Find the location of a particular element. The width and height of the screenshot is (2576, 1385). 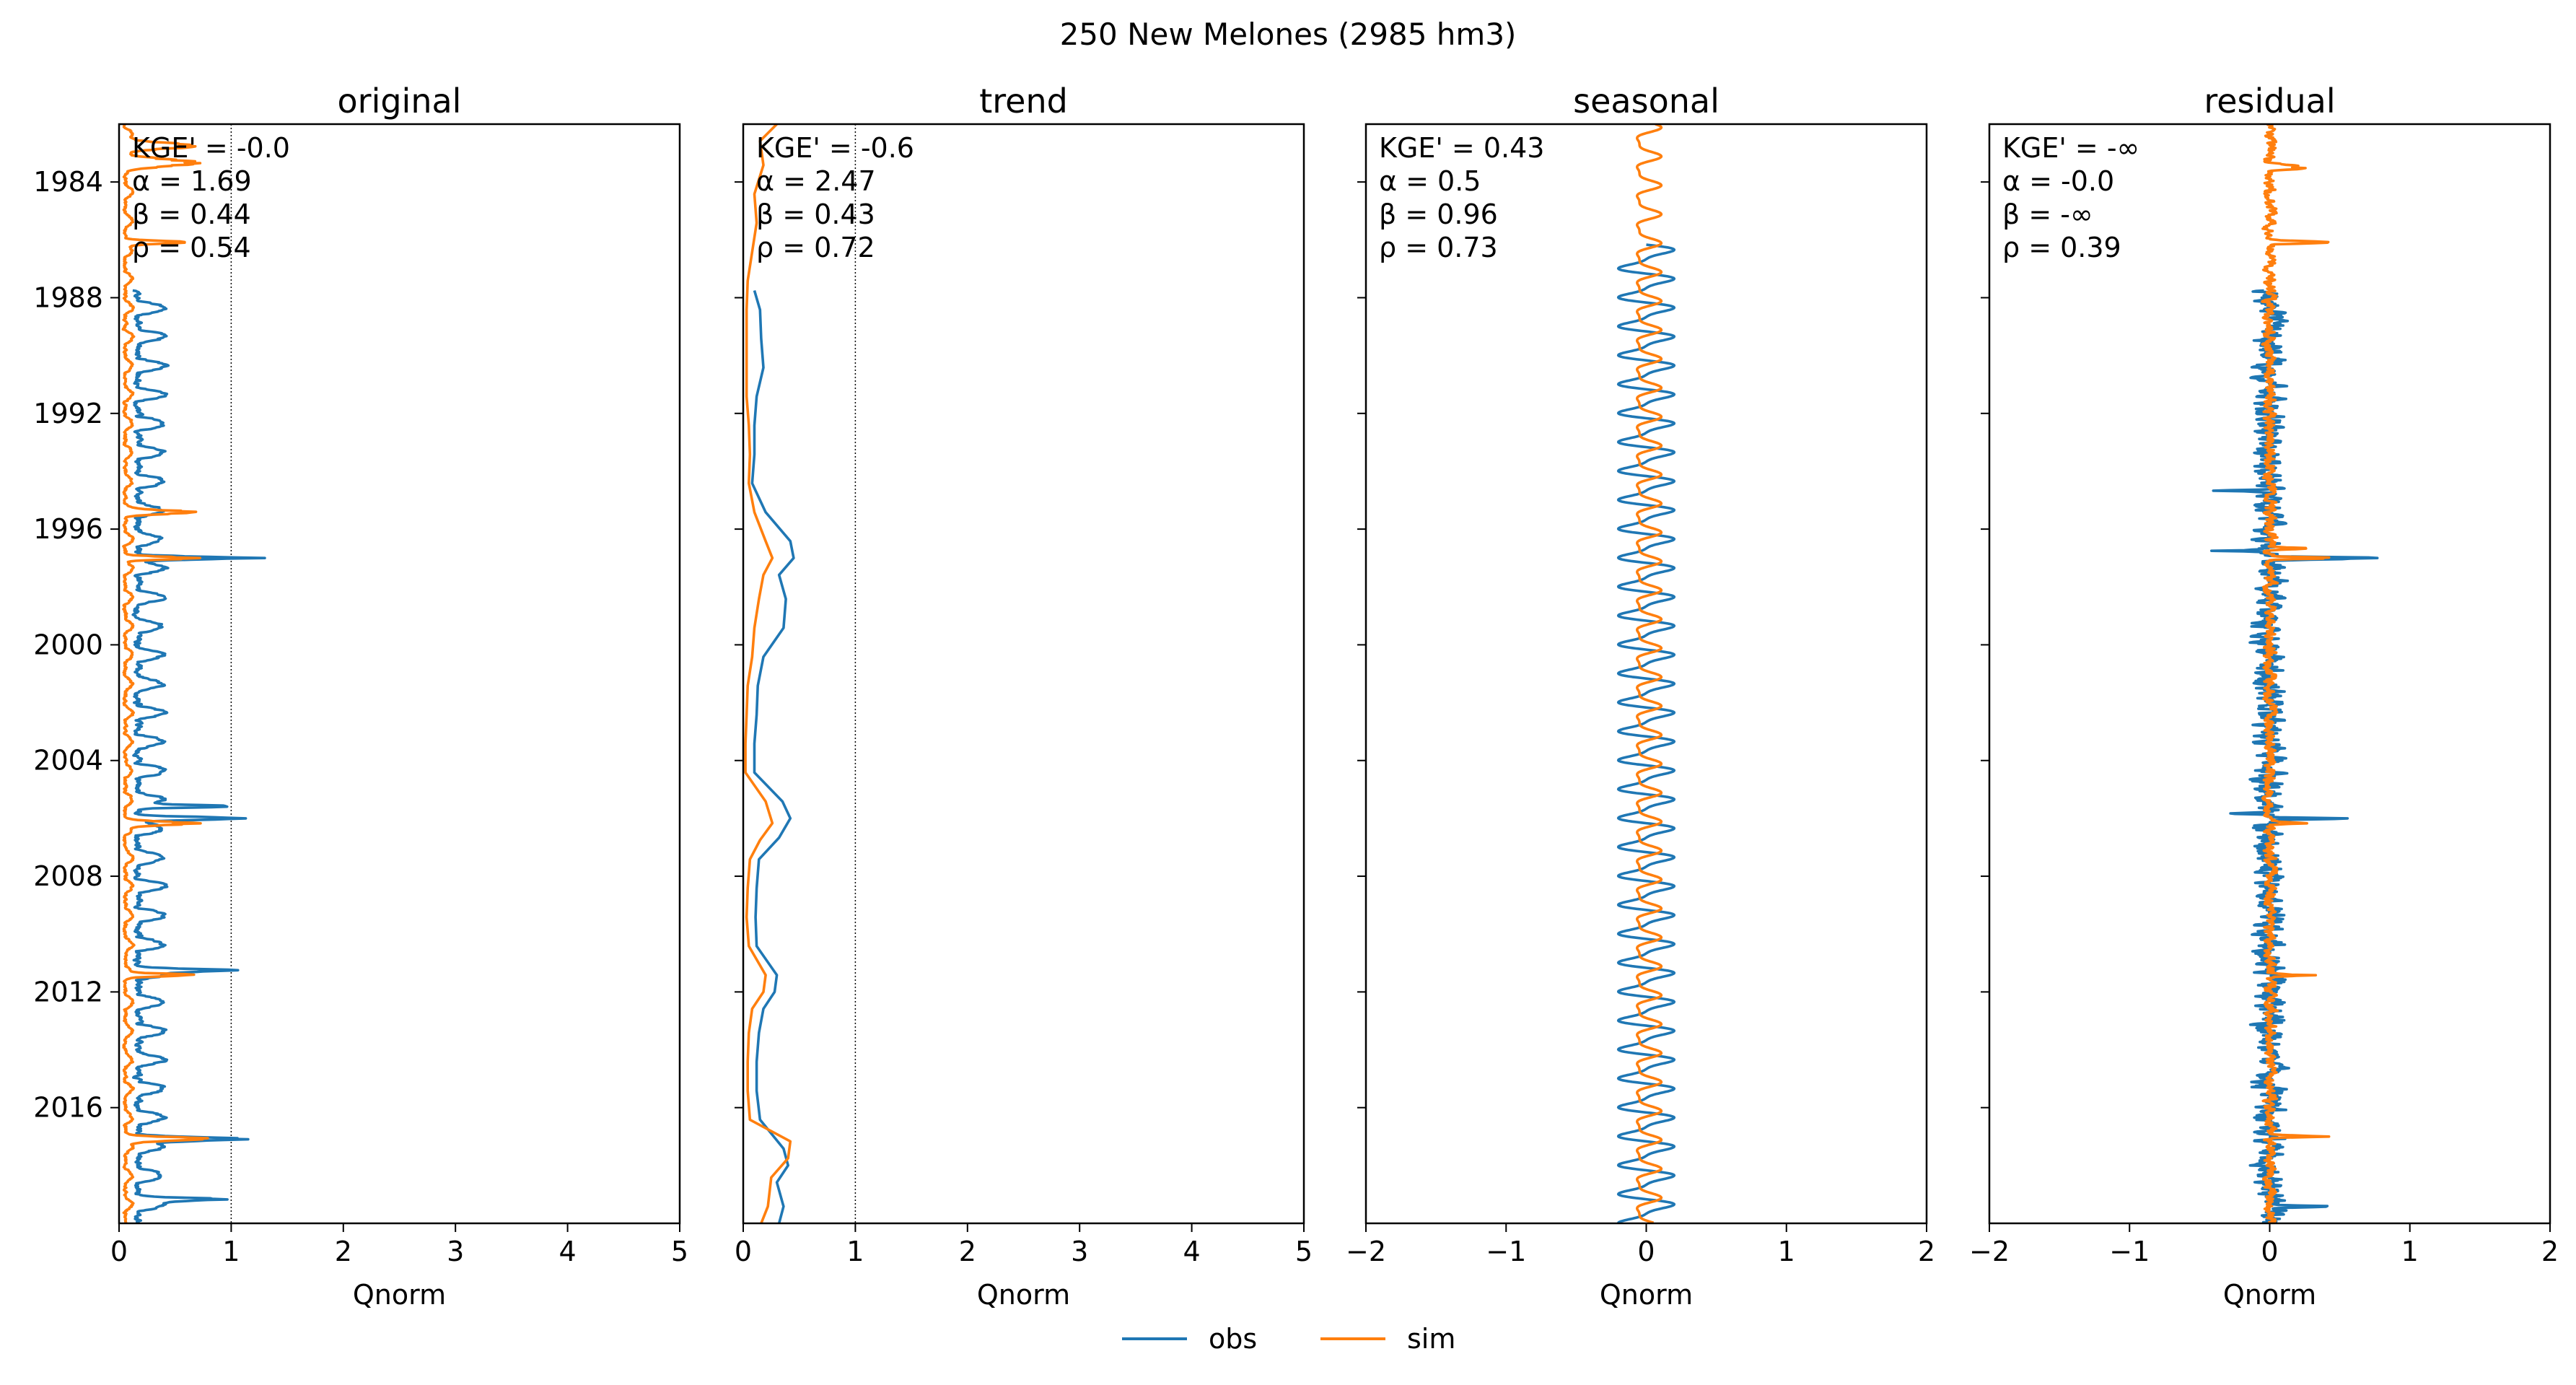

panel-title-trend: trend is located at coordinates (1023, 101).